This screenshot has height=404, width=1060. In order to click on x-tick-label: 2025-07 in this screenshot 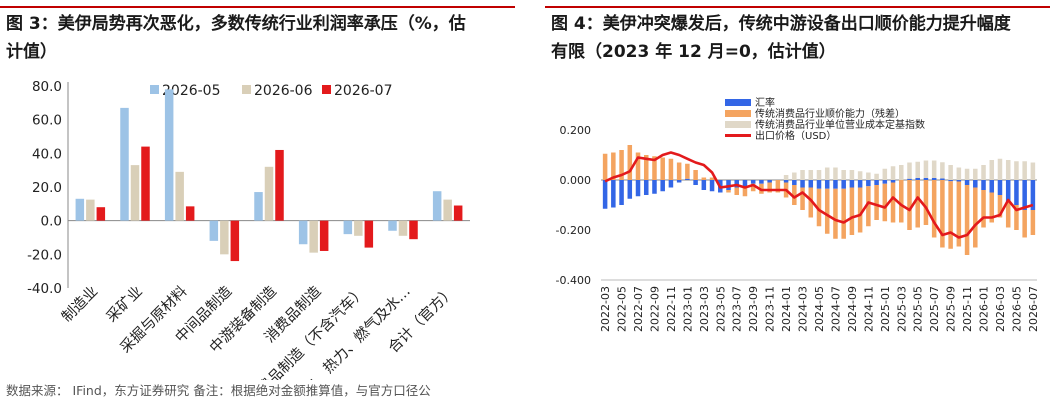, I will do `click(934, 309)`.